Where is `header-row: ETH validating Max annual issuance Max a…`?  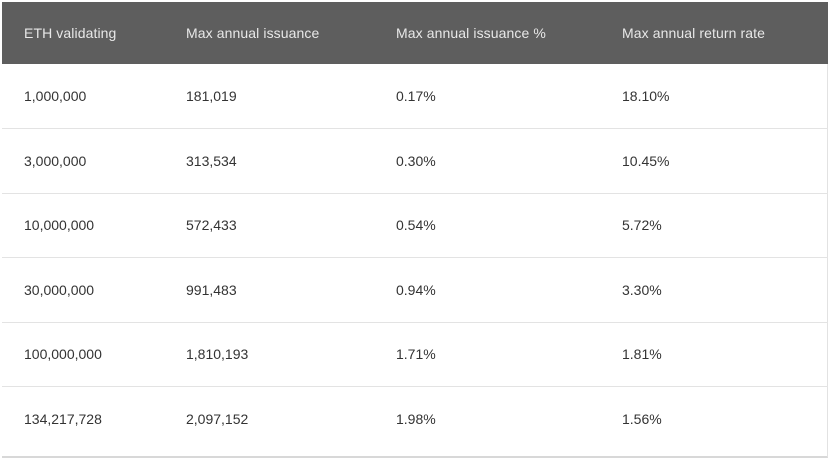
header-row: ETH validating Max annual issuance Max a… is located at coordinates (415, 33).